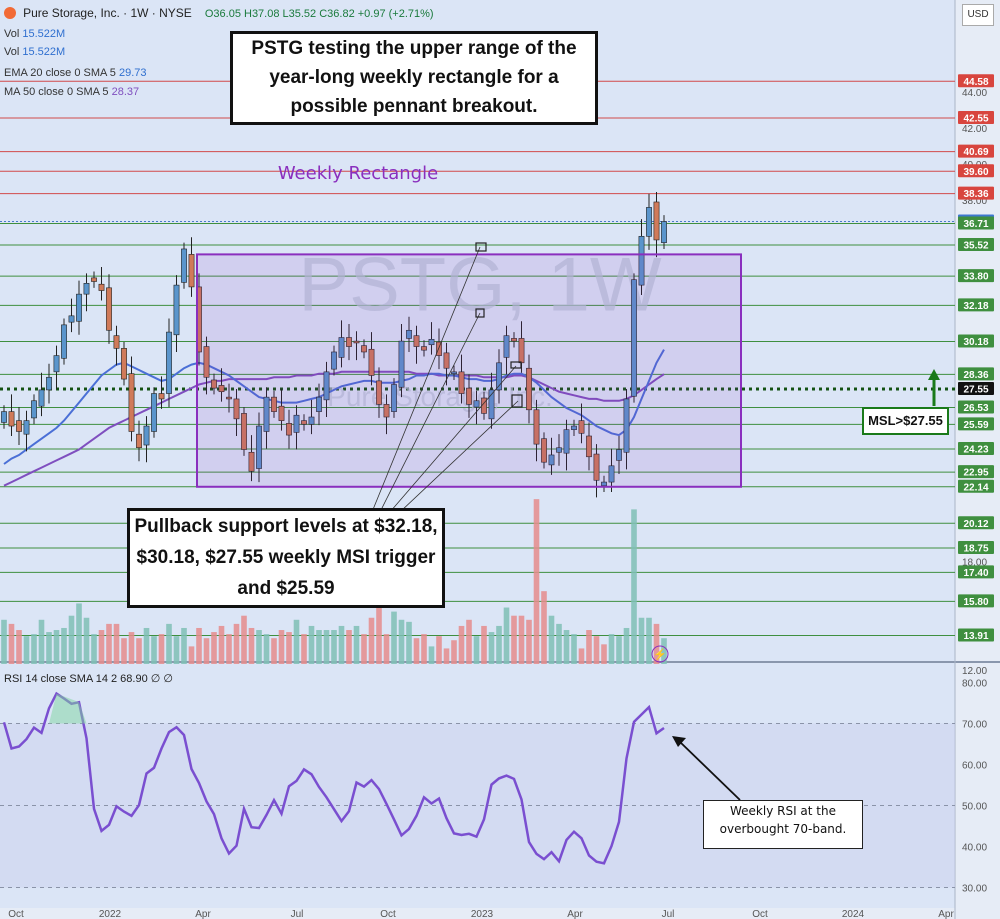 The image size is (1000, 919). What do you see at coordinates (974, 848) in the screenshot?
I see `rsi-tick-label: 40.00` at bounding box center [974, 848].